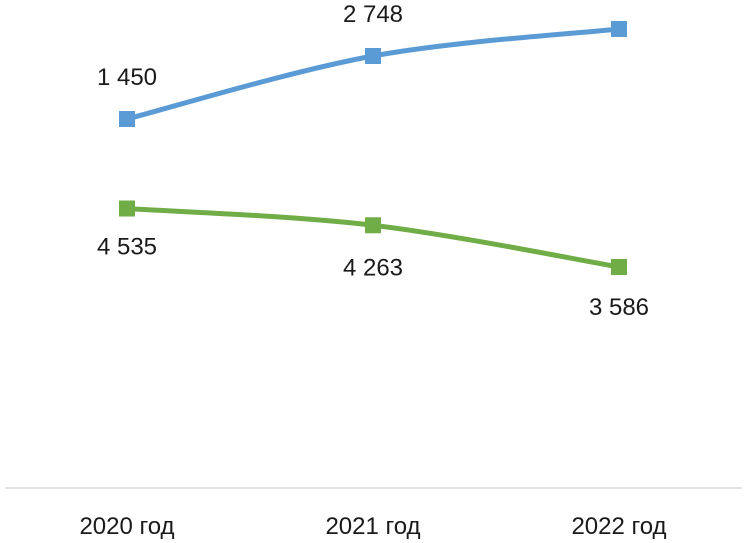 This screenshot has width=748, height=543. What do you see at coordinates (618, 526) in the screenshot?
I see `x-tick-label: 2022 год` at bounding box center [618, 526].